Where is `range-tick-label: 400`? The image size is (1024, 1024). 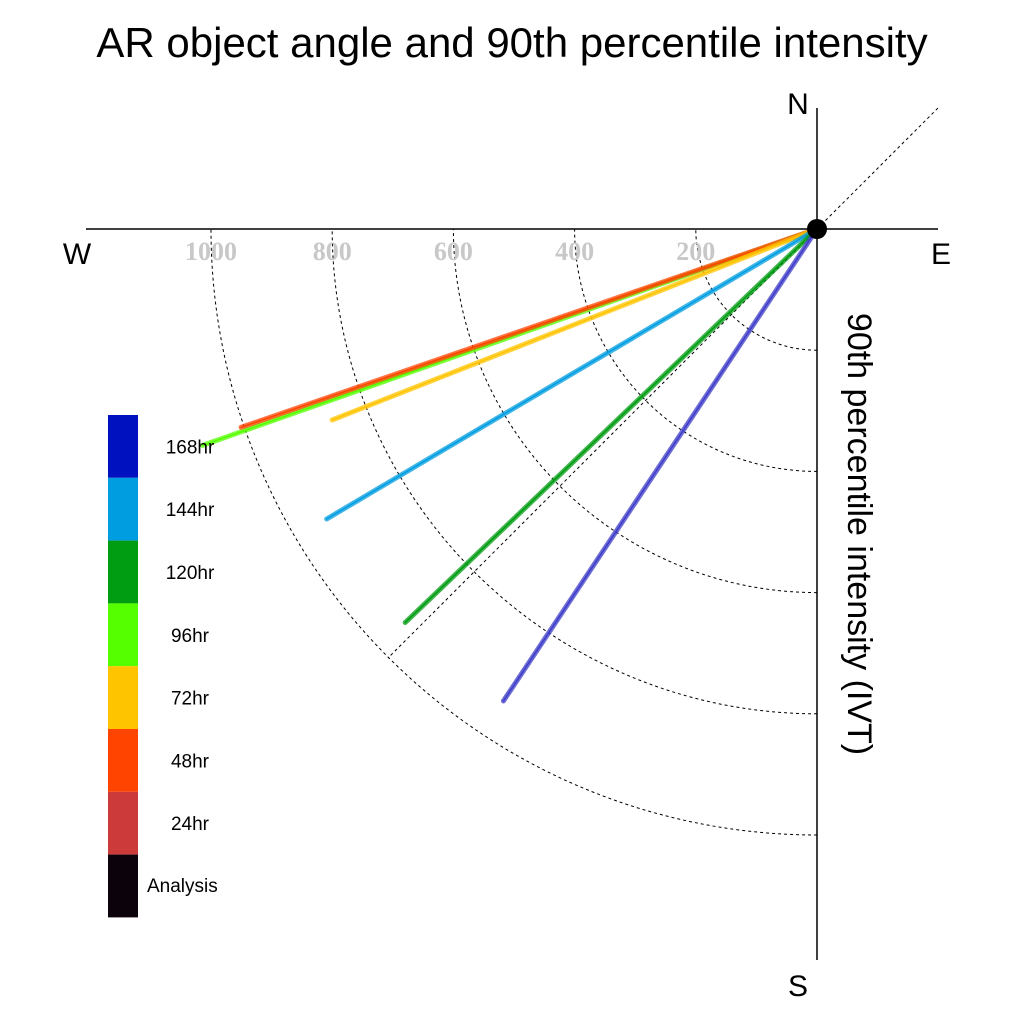
range-tick-label: 400 is located at coordinates (574, 251).